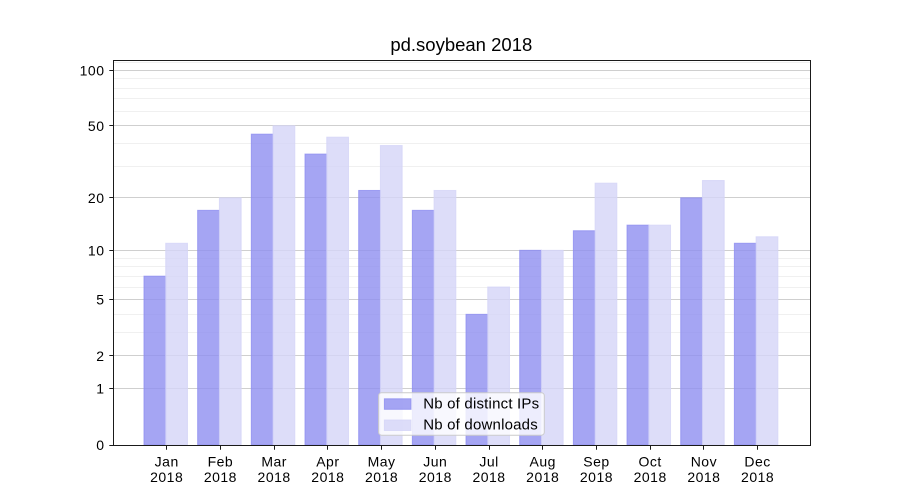 Image resolution: width=900 pixels, height=500 pixels. I want to click on svg-text: Feb, so click(221, 462).